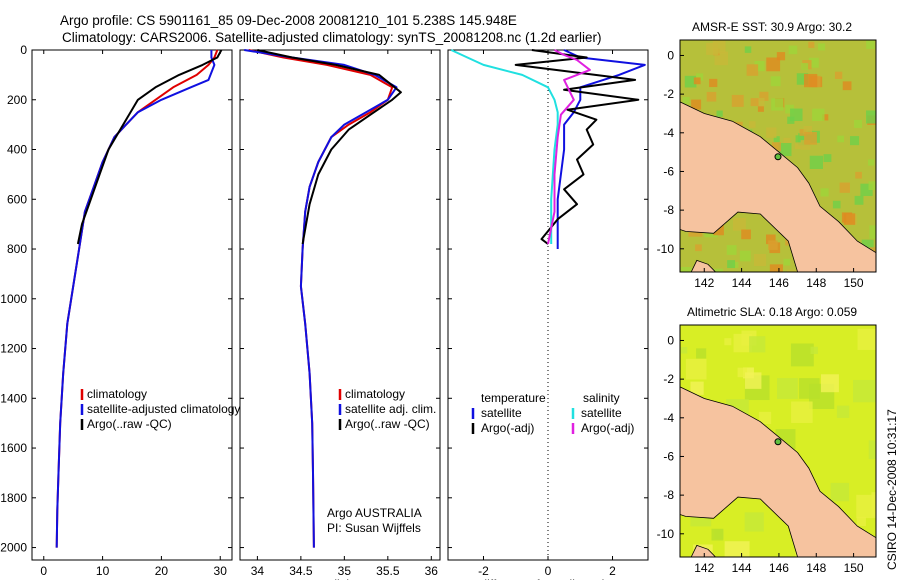  I want to click on temperature-ytick-label: 400, so click(17, 150).